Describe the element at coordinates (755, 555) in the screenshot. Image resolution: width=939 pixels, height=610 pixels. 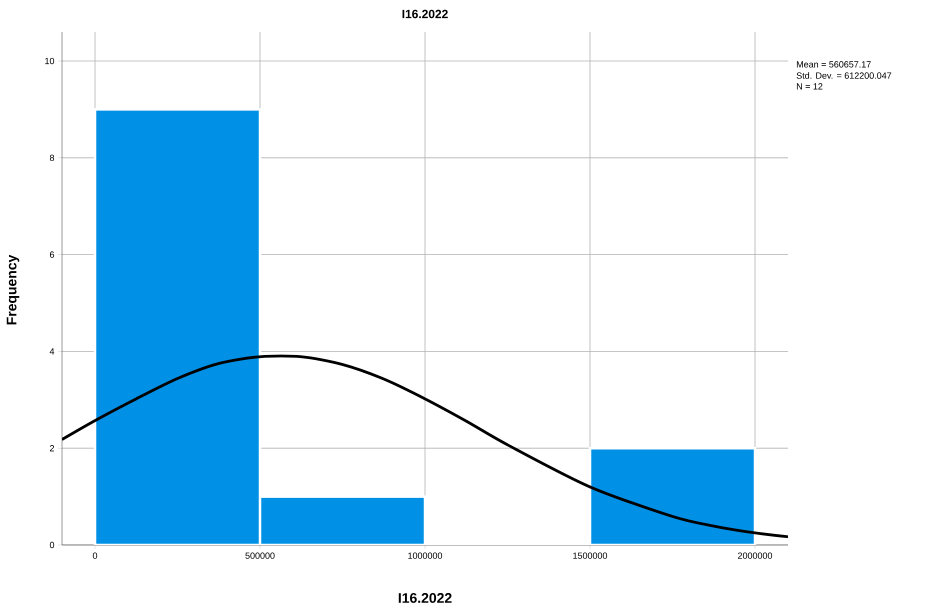
I see `x-tick-label: 2000000` at that location.